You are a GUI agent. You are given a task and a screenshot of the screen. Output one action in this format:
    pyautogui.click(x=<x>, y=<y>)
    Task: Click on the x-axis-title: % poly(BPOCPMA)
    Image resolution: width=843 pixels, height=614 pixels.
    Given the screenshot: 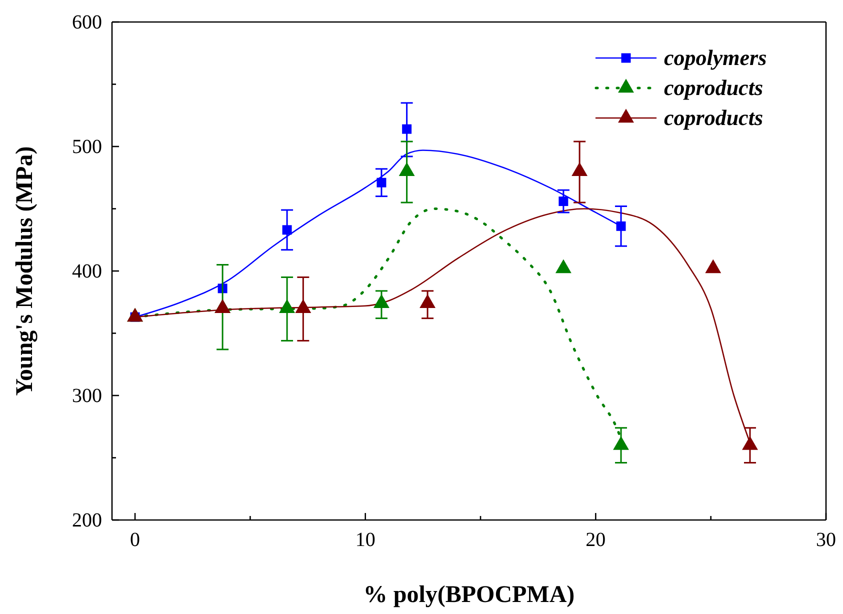 What is the action you would take?
    pyautogui.click(x=469, y=595)
    